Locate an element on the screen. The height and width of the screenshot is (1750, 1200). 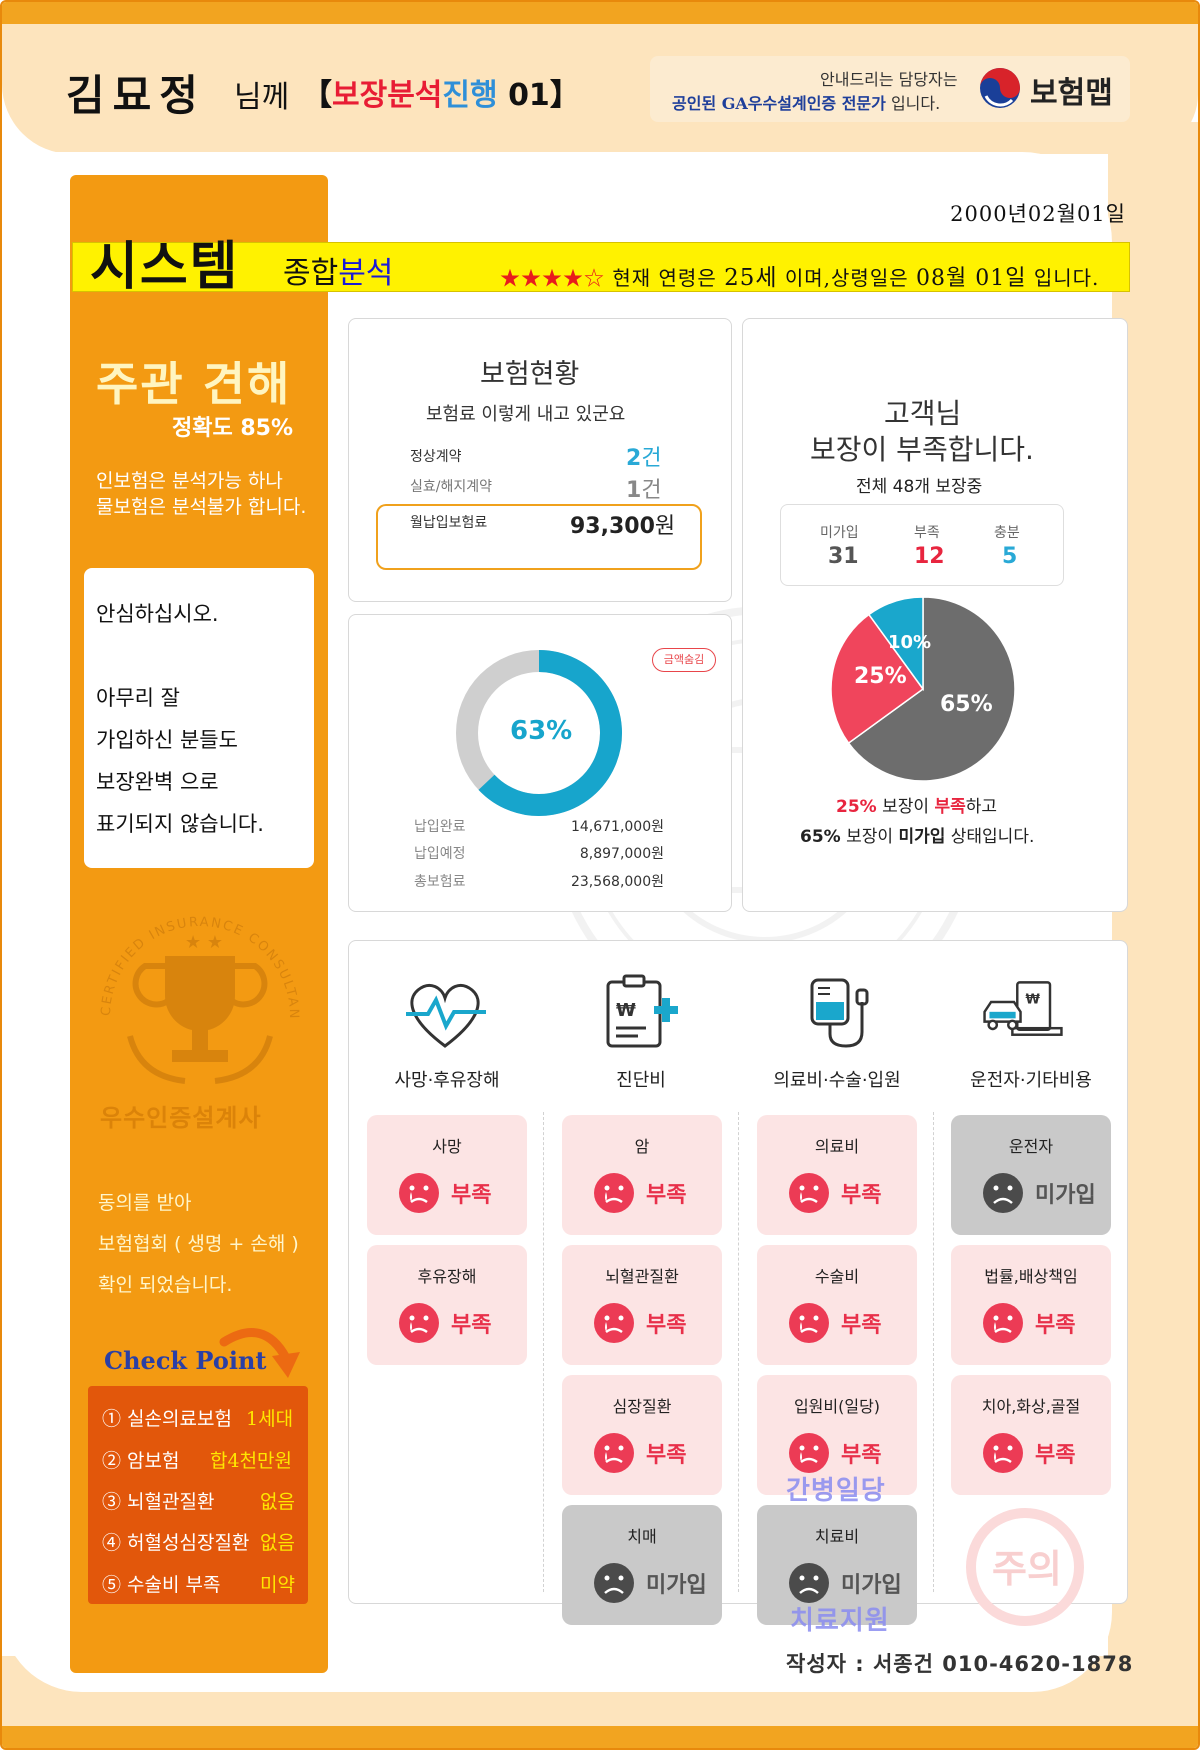
system-subtitle-b: 분석 is located at coordinates (366, 273).